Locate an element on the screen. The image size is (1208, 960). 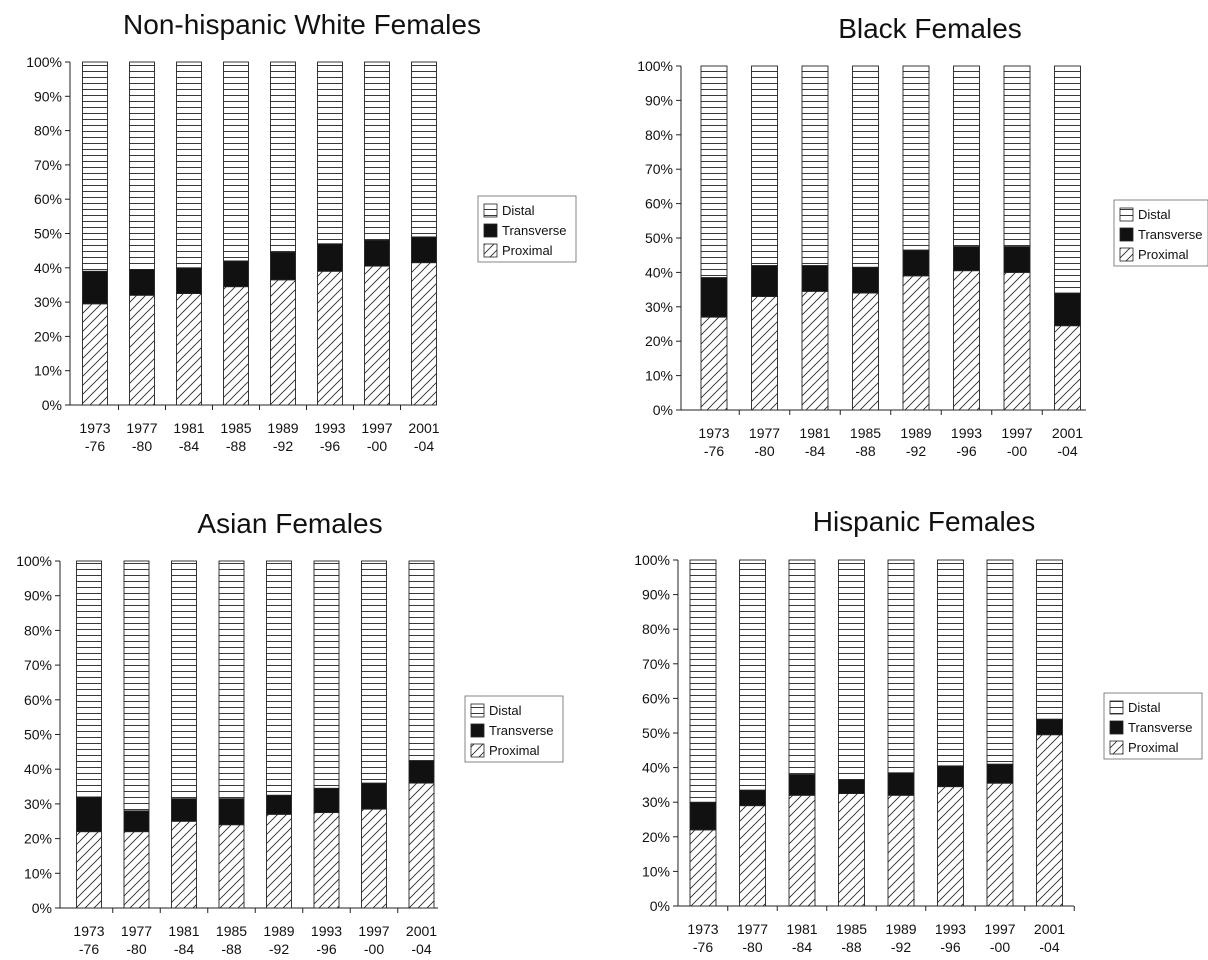
legend-label: Proximal is located at coordinates (527, 250).